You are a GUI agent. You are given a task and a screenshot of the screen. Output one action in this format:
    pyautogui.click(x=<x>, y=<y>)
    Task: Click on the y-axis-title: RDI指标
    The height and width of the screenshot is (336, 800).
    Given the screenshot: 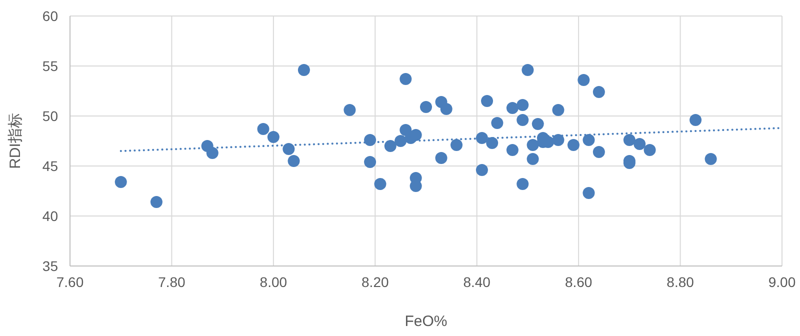 What is the action you would take?
    pyautogui.click(x=15, y=141)
    